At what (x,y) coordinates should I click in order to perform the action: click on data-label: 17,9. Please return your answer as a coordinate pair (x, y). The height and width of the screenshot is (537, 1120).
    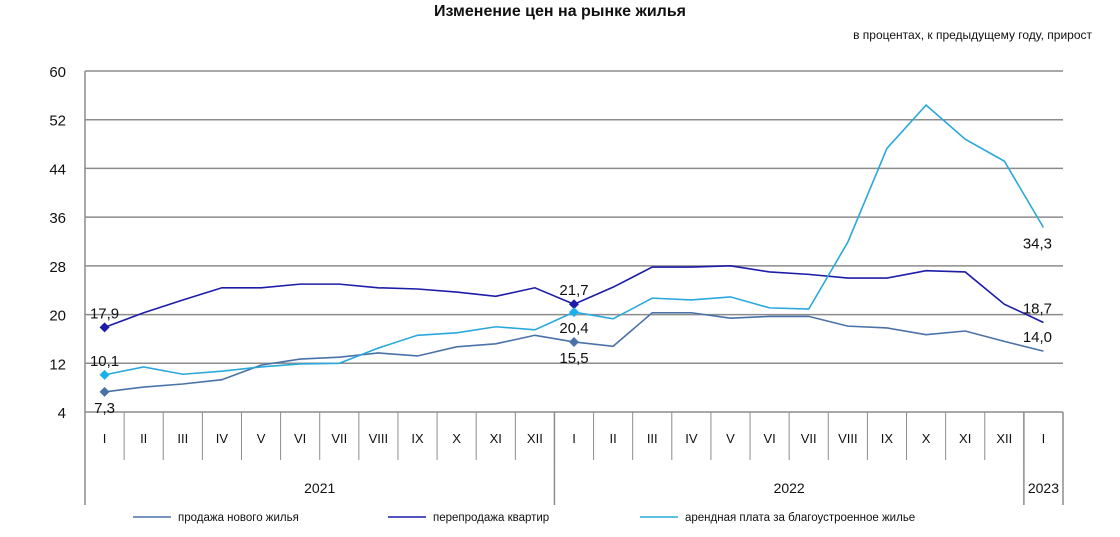
    Looking at the image, I should click on (104, 313).